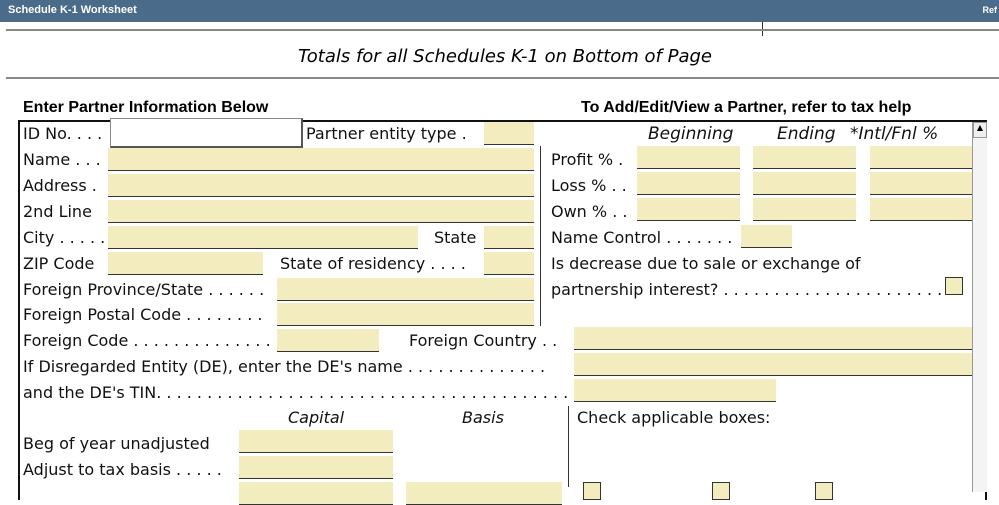  What do you see at coordinates (894, 134) in the screenshot?
I see `intl-fnl-header: *Intl/Fnl %` at bounding box center [894, 134].